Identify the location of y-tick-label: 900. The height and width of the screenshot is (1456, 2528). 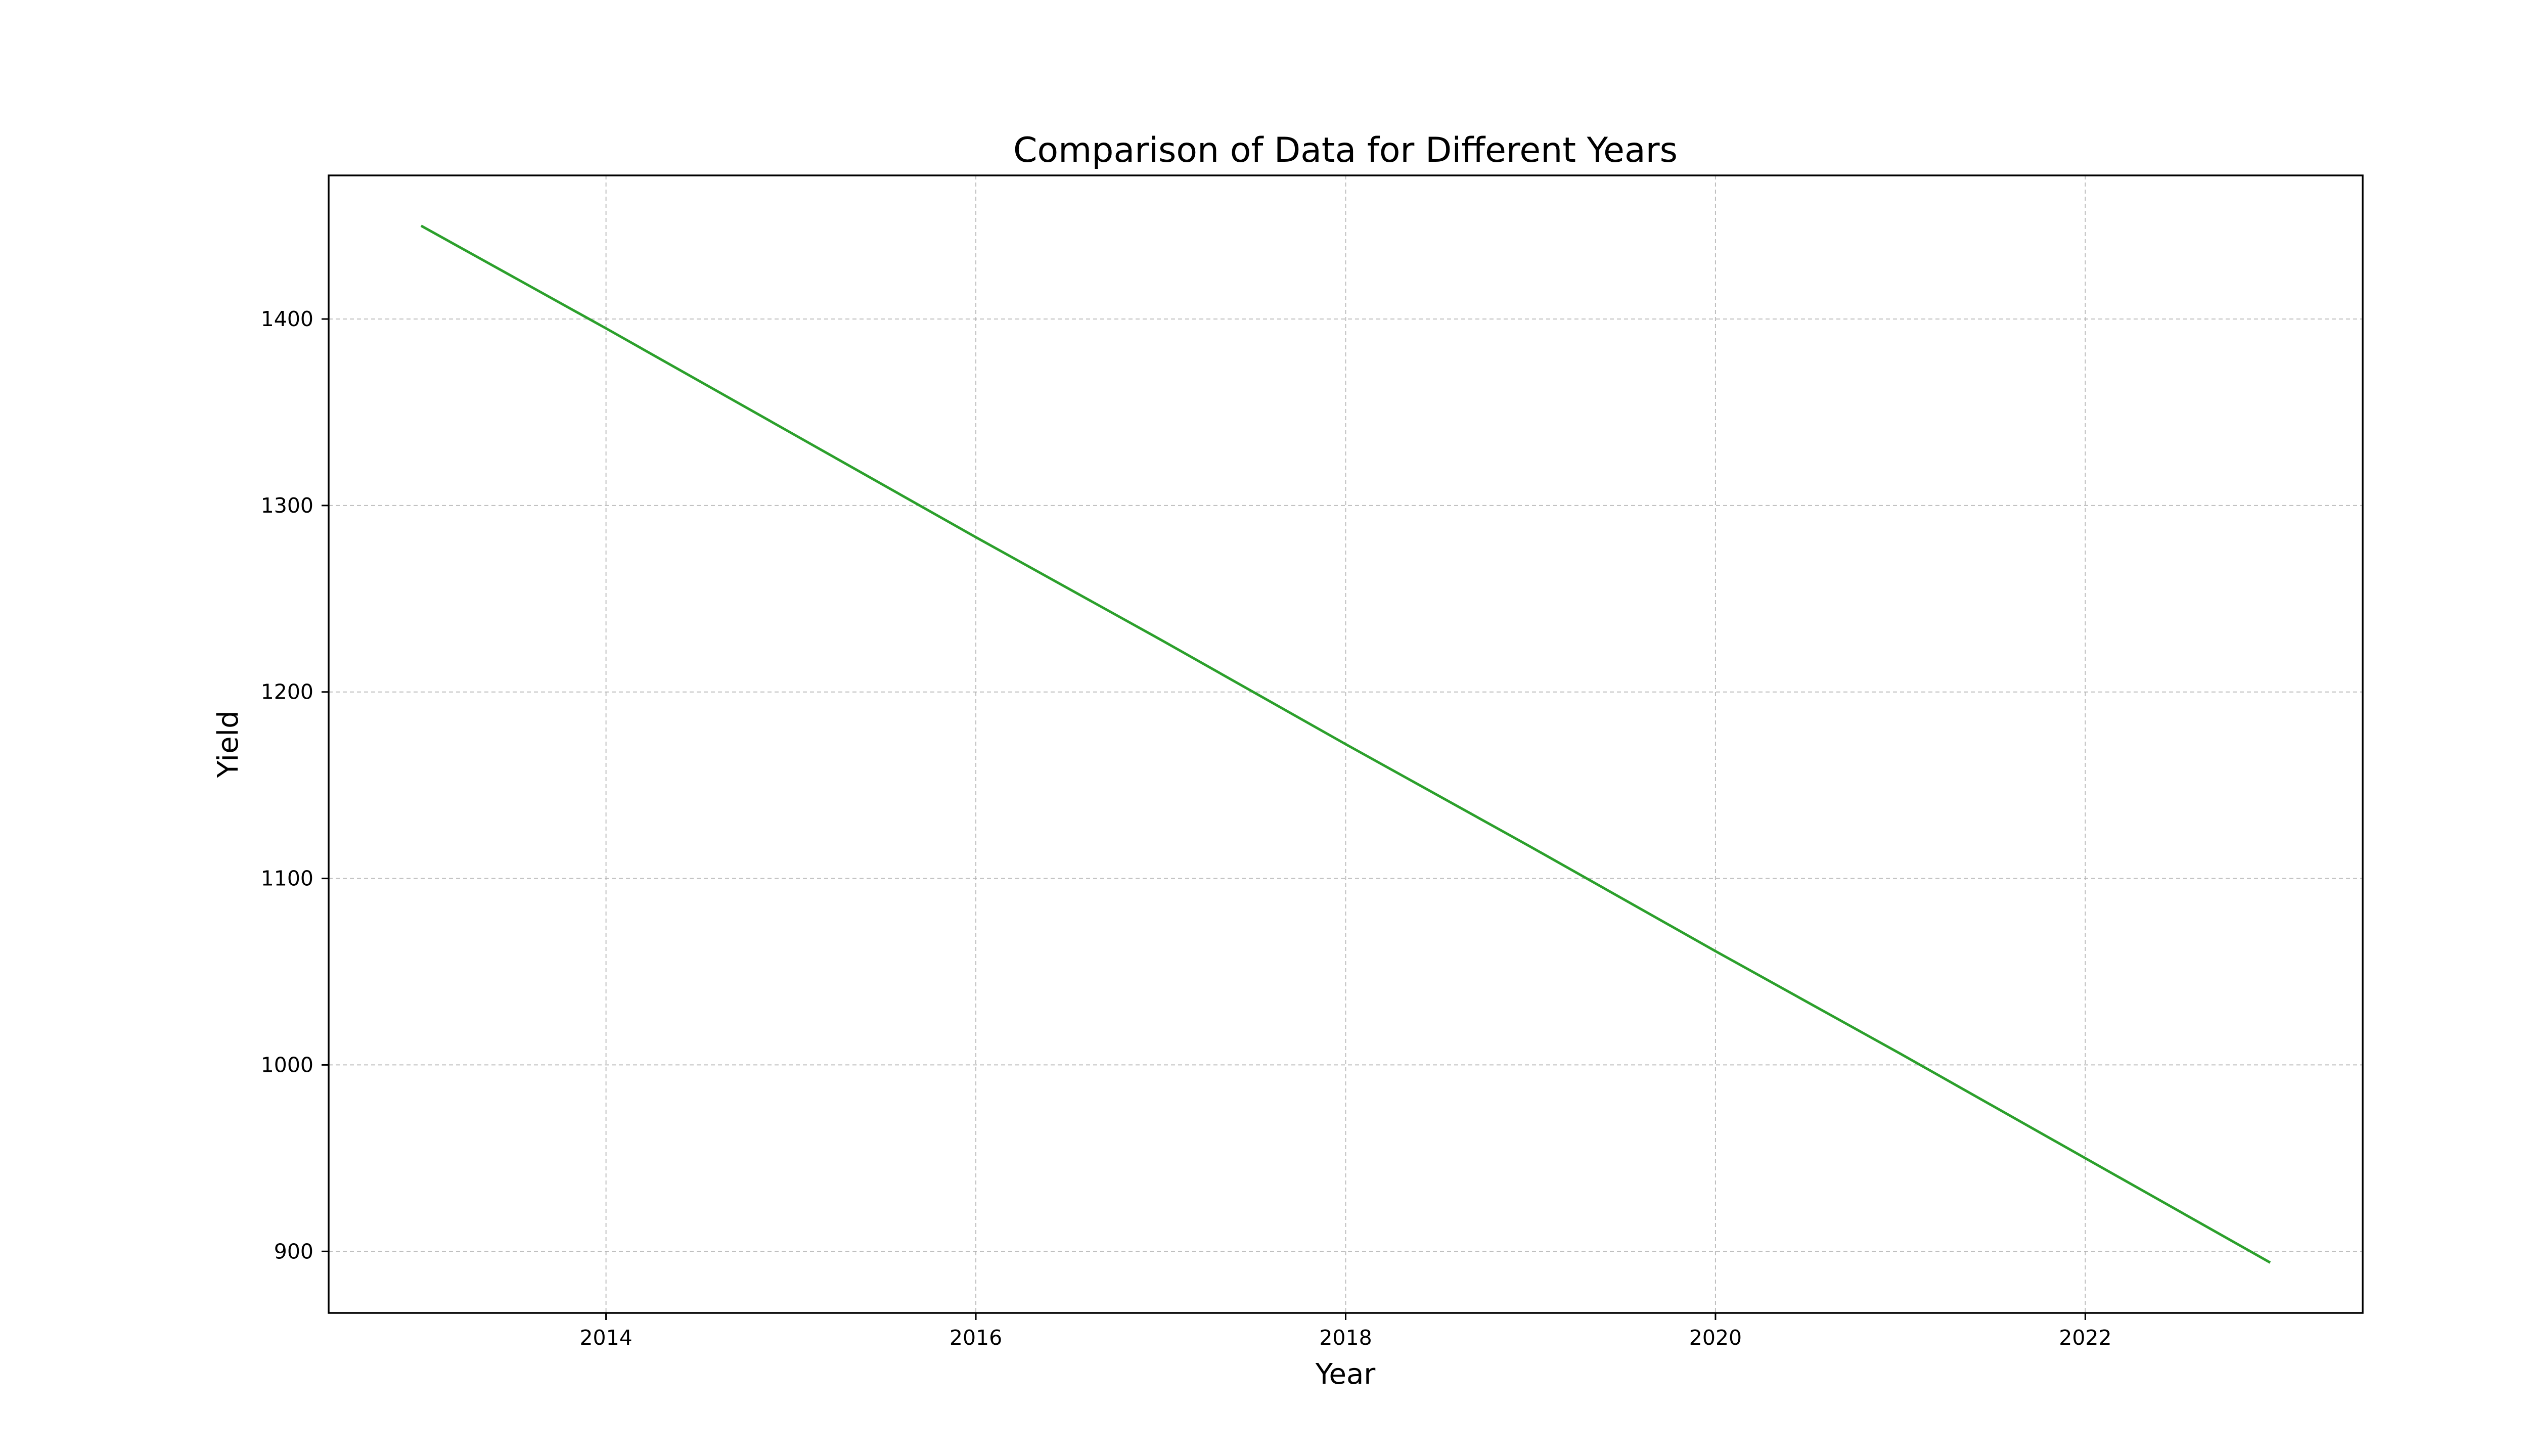
(294, 1251).